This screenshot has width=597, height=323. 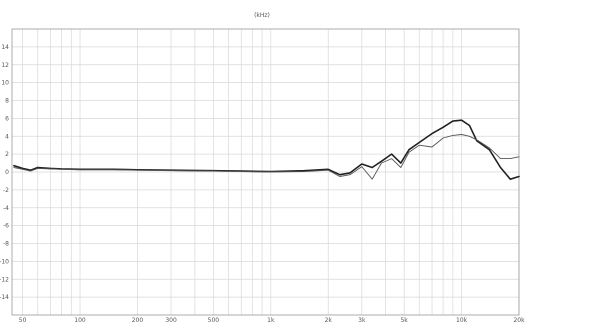 I want to click on x-tick-label: 20k, so click(x=519, y=320).